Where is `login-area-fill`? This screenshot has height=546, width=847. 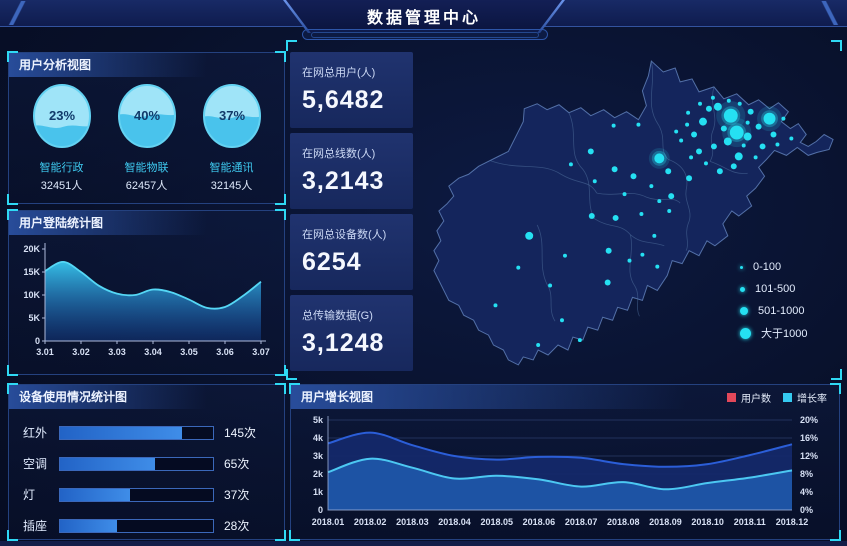 login-area-fill is located at coordinates (153, 301).